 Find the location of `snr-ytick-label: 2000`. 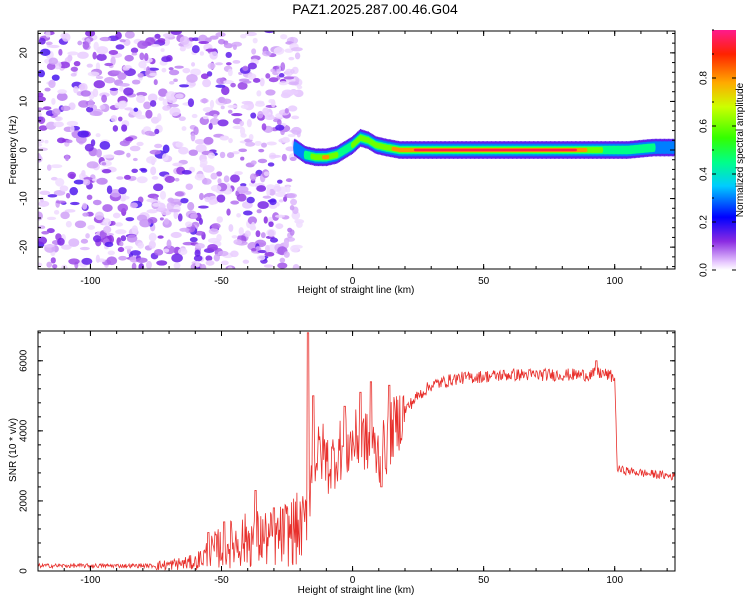

snr-ytick-label: 2000 is located at coordinates (24, 500).